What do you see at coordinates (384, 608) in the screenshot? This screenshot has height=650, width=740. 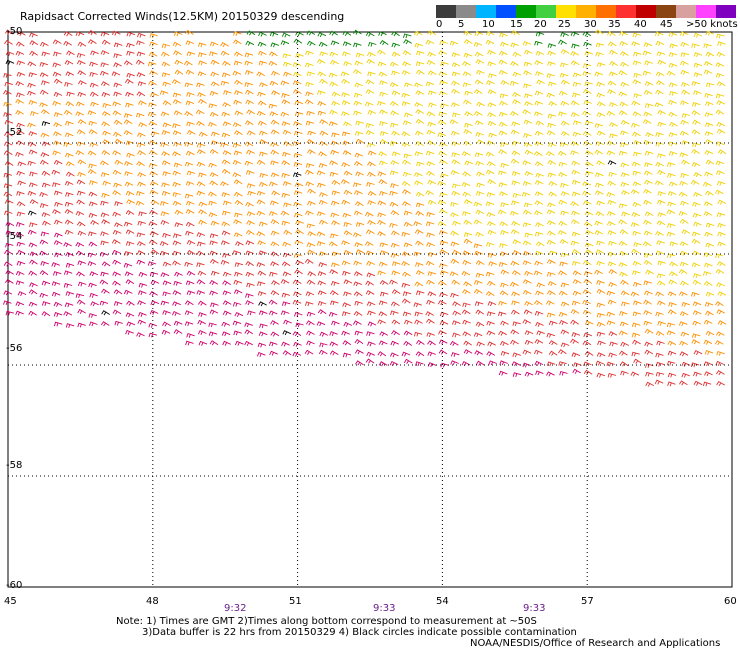 I see `time-label: 9:33` at bounding box center [384, 608].